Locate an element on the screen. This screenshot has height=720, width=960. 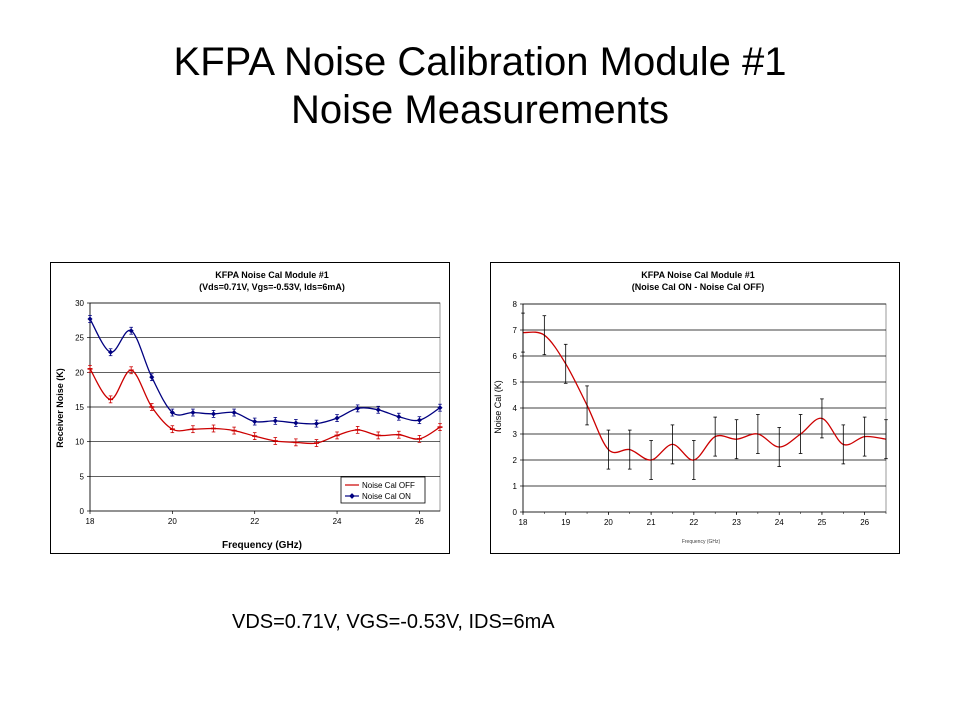
x-tick-label: 21 is located at coordinates (651, 522).